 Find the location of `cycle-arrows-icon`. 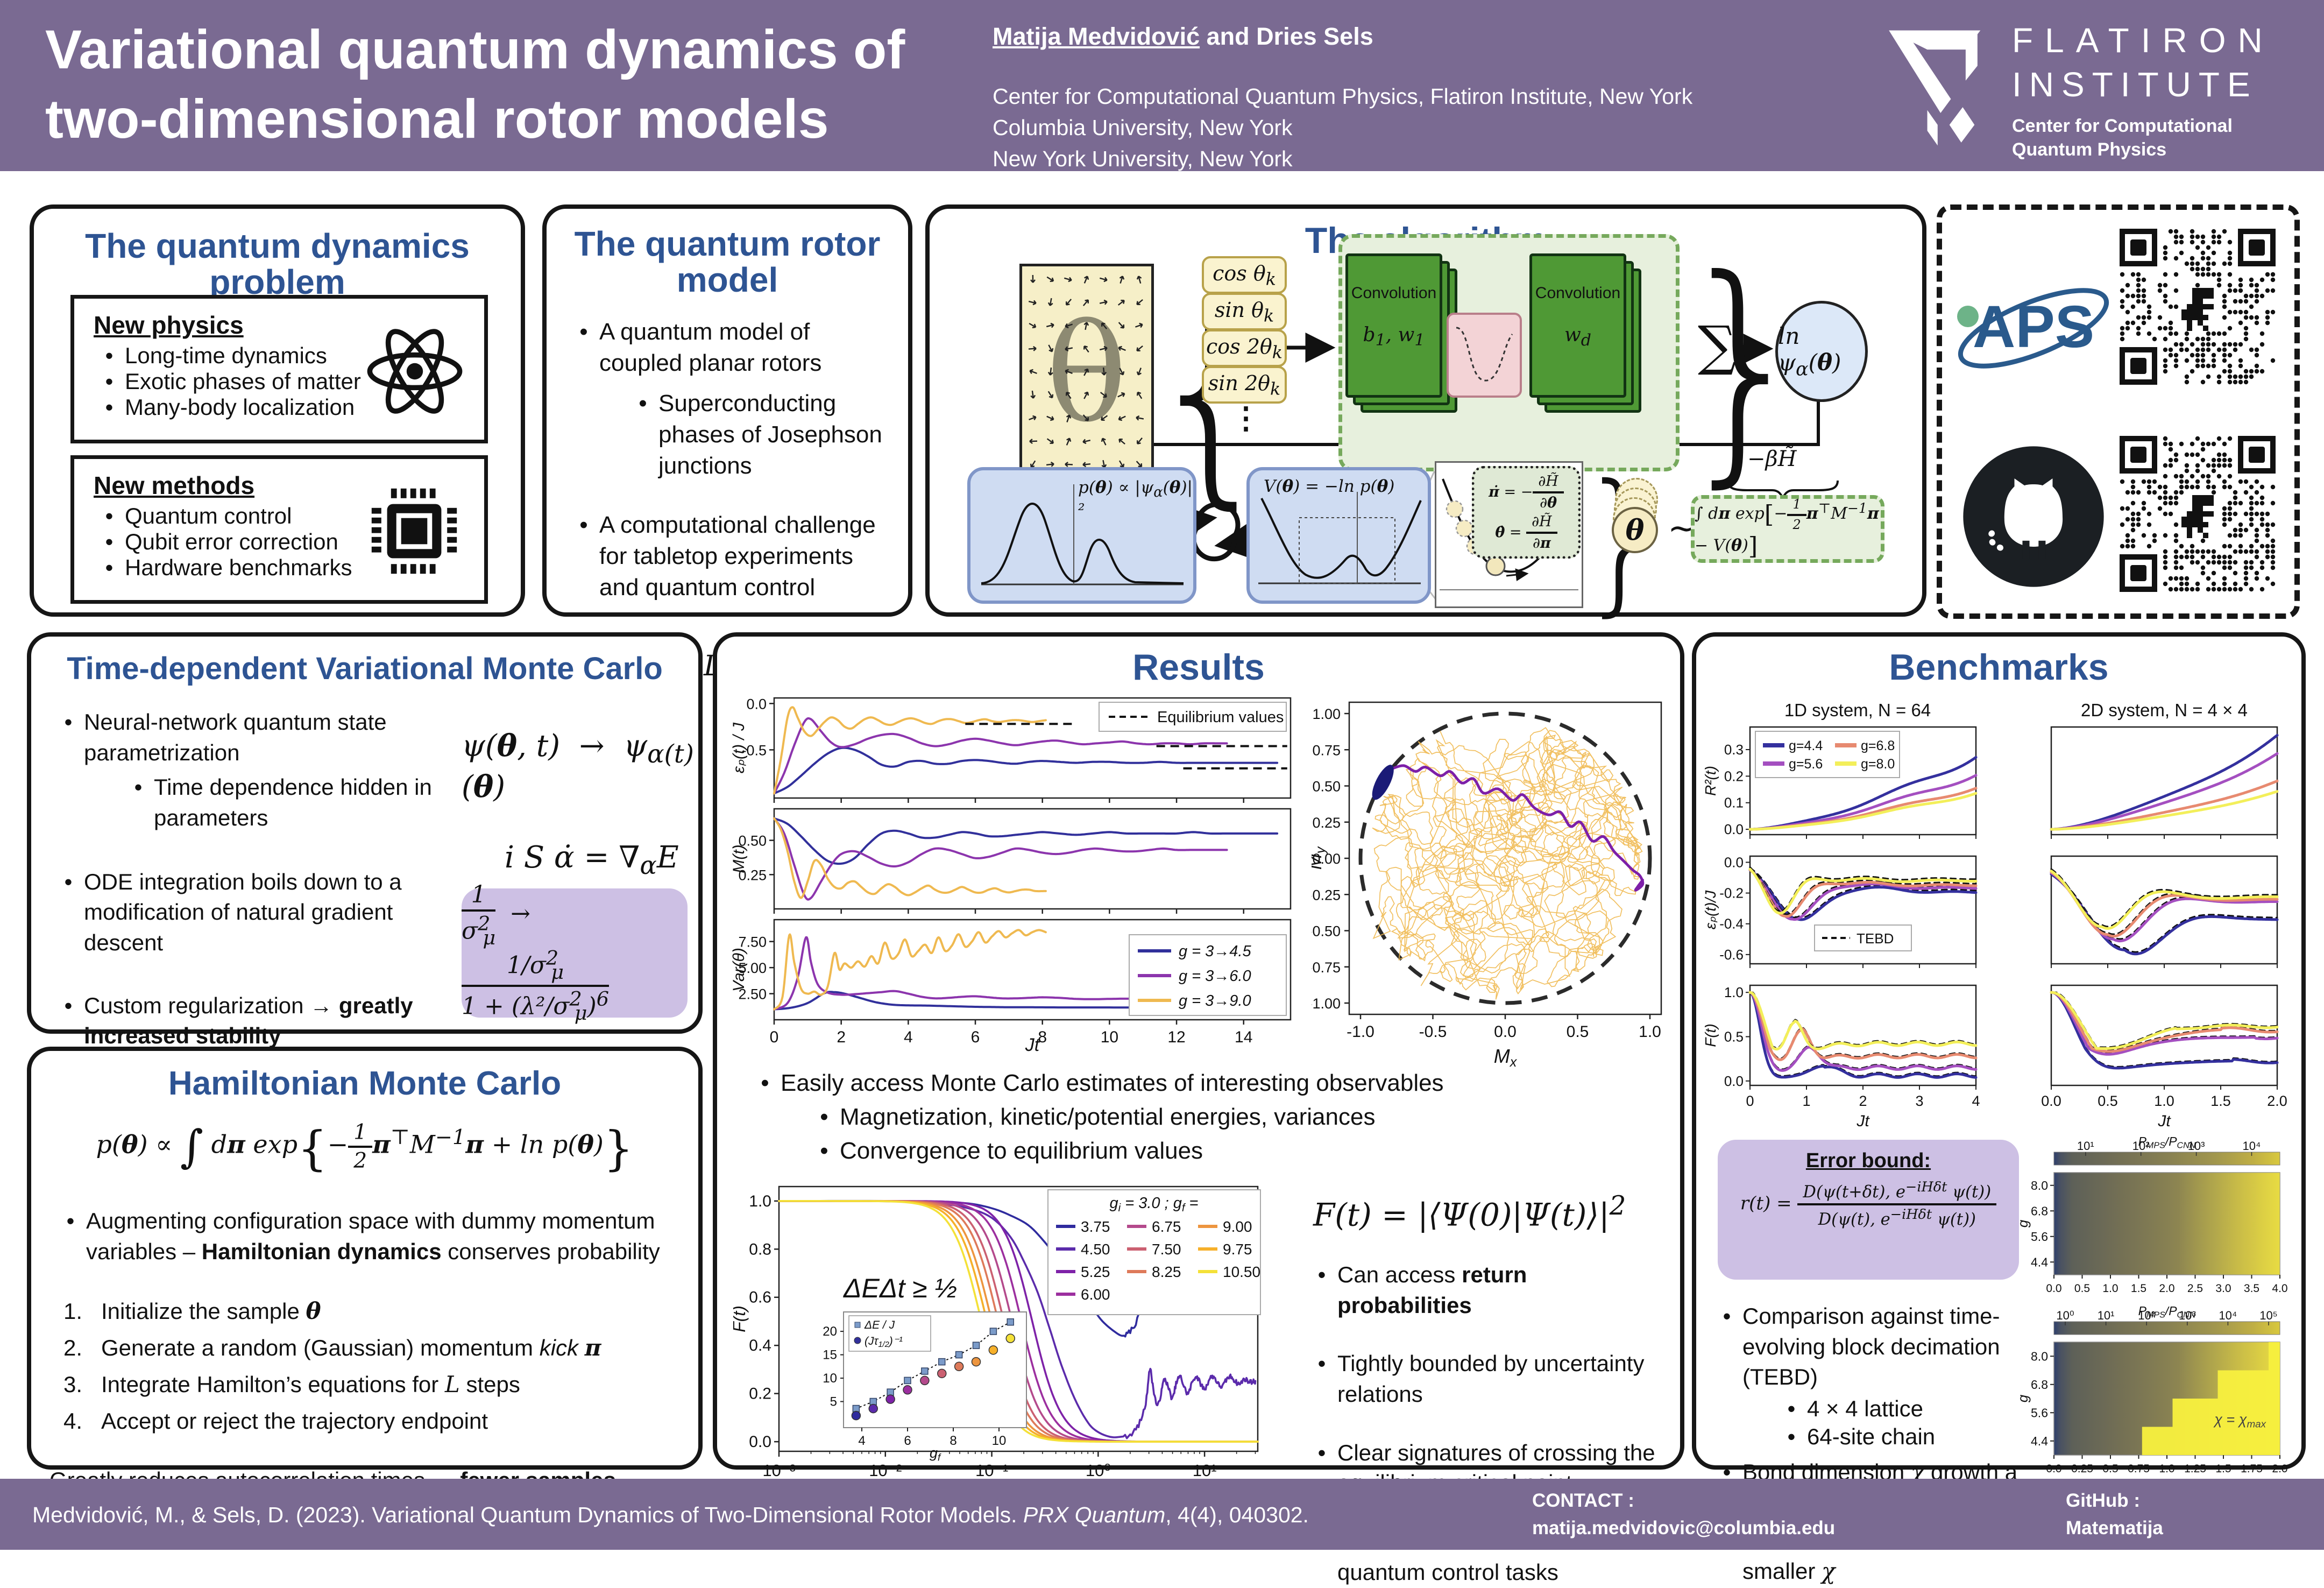

cycle-arrows-icon is located at coordinates (1216, 532).